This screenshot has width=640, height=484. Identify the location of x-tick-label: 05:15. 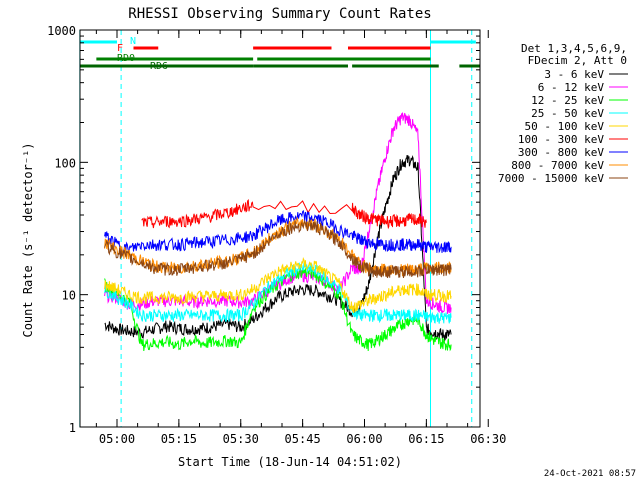
(179, 439).